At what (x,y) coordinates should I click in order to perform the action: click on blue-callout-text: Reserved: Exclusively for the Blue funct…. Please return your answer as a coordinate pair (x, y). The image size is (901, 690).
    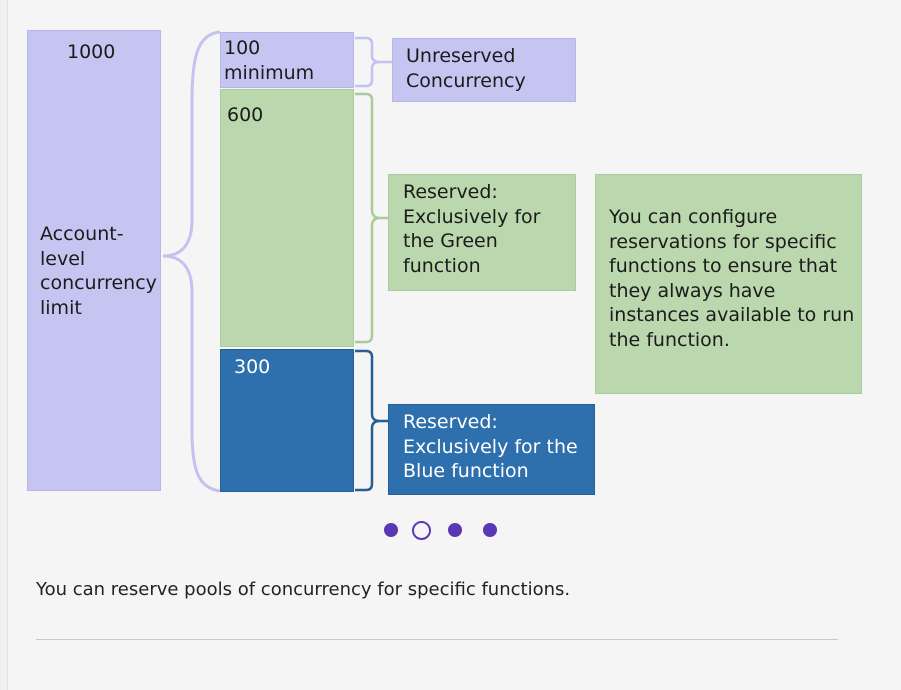
    Looking at the image, I should click on (490, 446).